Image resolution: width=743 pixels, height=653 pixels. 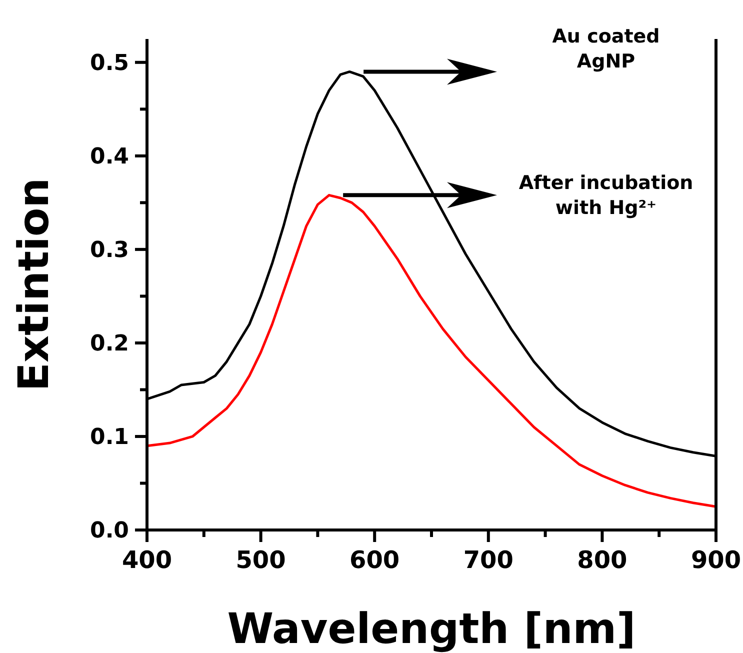 What do you see at coordinates (109, 251) in the screenshot?
I see `y-tick-label: 0.3` at bounding box center [109, 251].